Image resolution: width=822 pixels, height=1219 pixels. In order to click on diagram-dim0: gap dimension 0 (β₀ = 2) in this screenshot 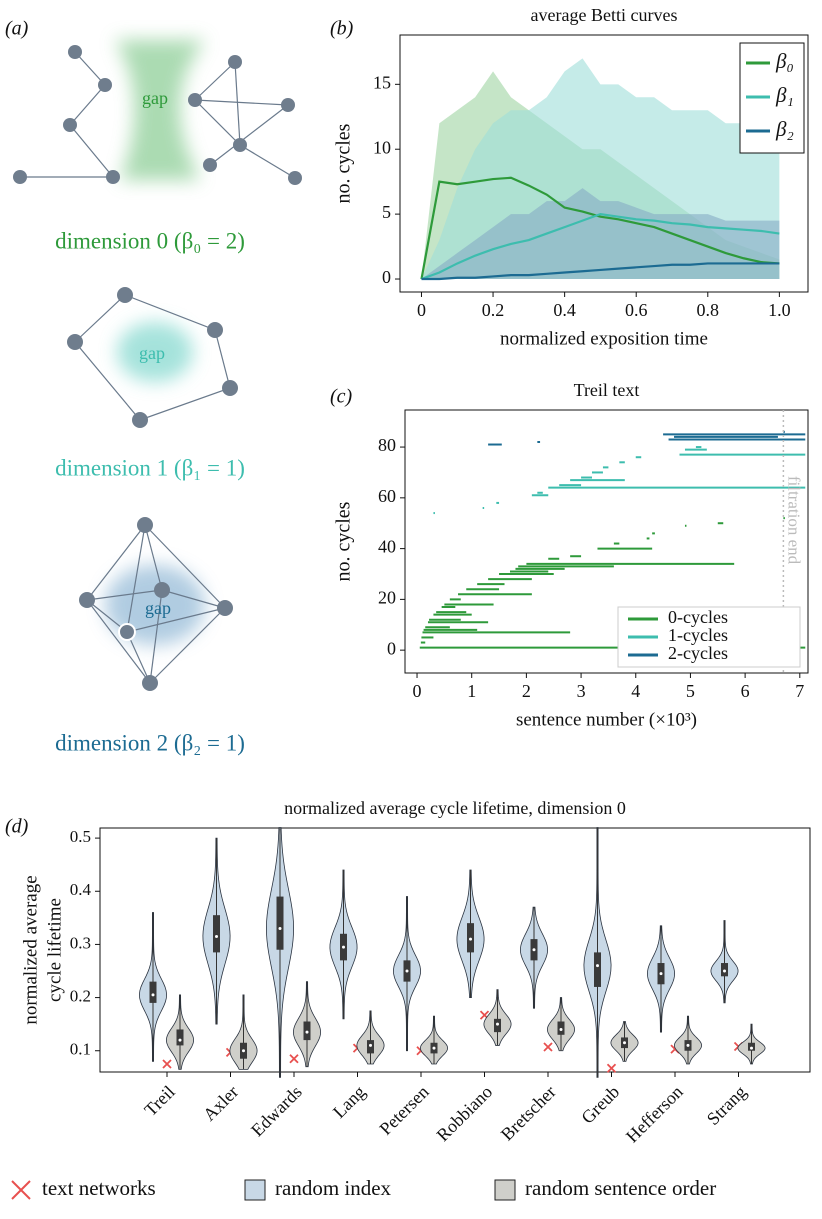, I will do `click(157, 146)`.